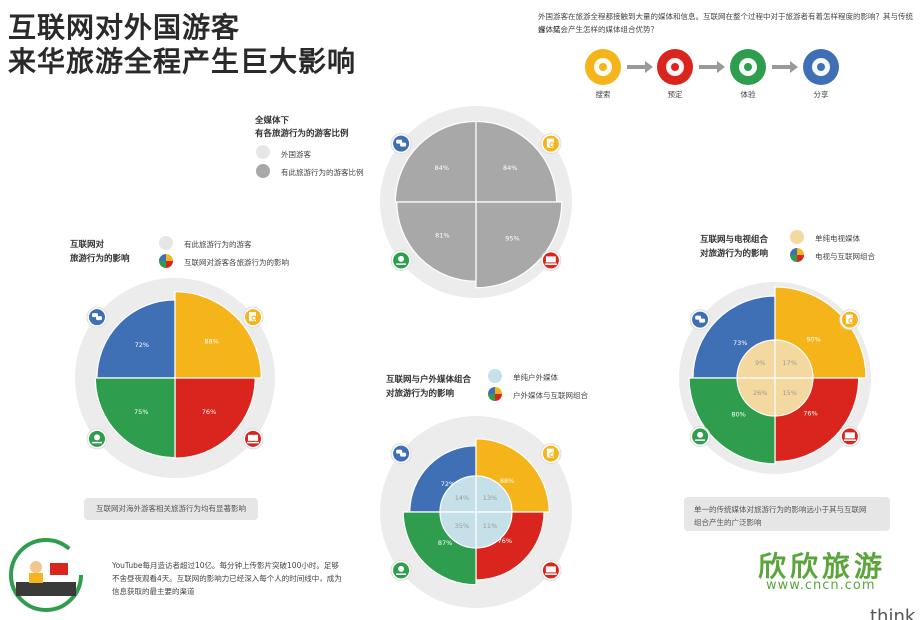 The image size is (920, 620). What do you see at coordinates (401, 260) in the screenshot?
I see `chart1-location-pin-icon` at bounding box center [401, 260].